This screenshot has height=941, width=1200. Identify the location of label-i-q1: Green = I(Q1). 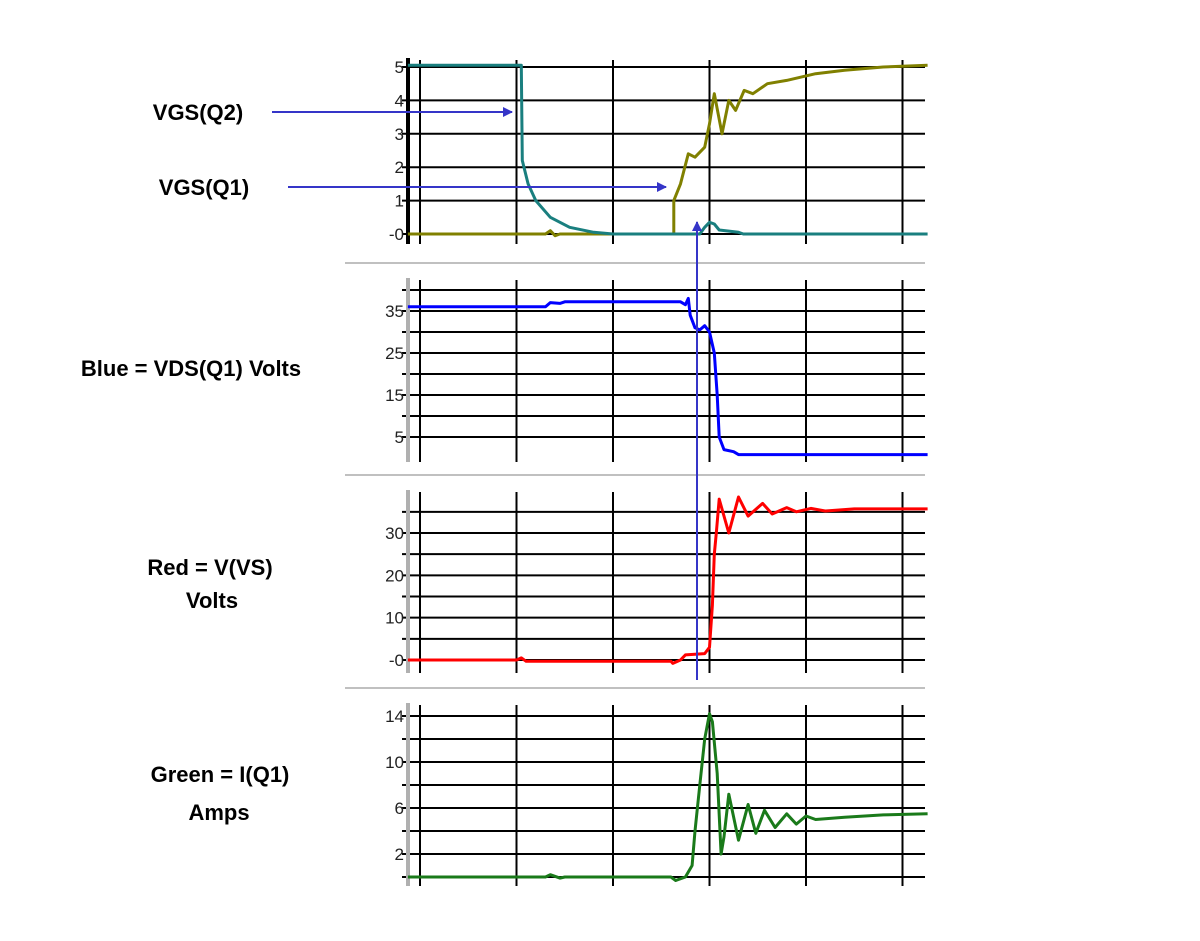
(220, 774).